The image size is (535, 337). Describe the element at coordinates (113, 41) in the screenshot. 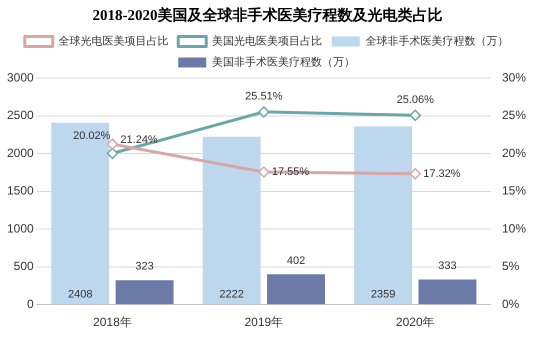

I see `legend-label: 全球光电医美项目占比` at that location.